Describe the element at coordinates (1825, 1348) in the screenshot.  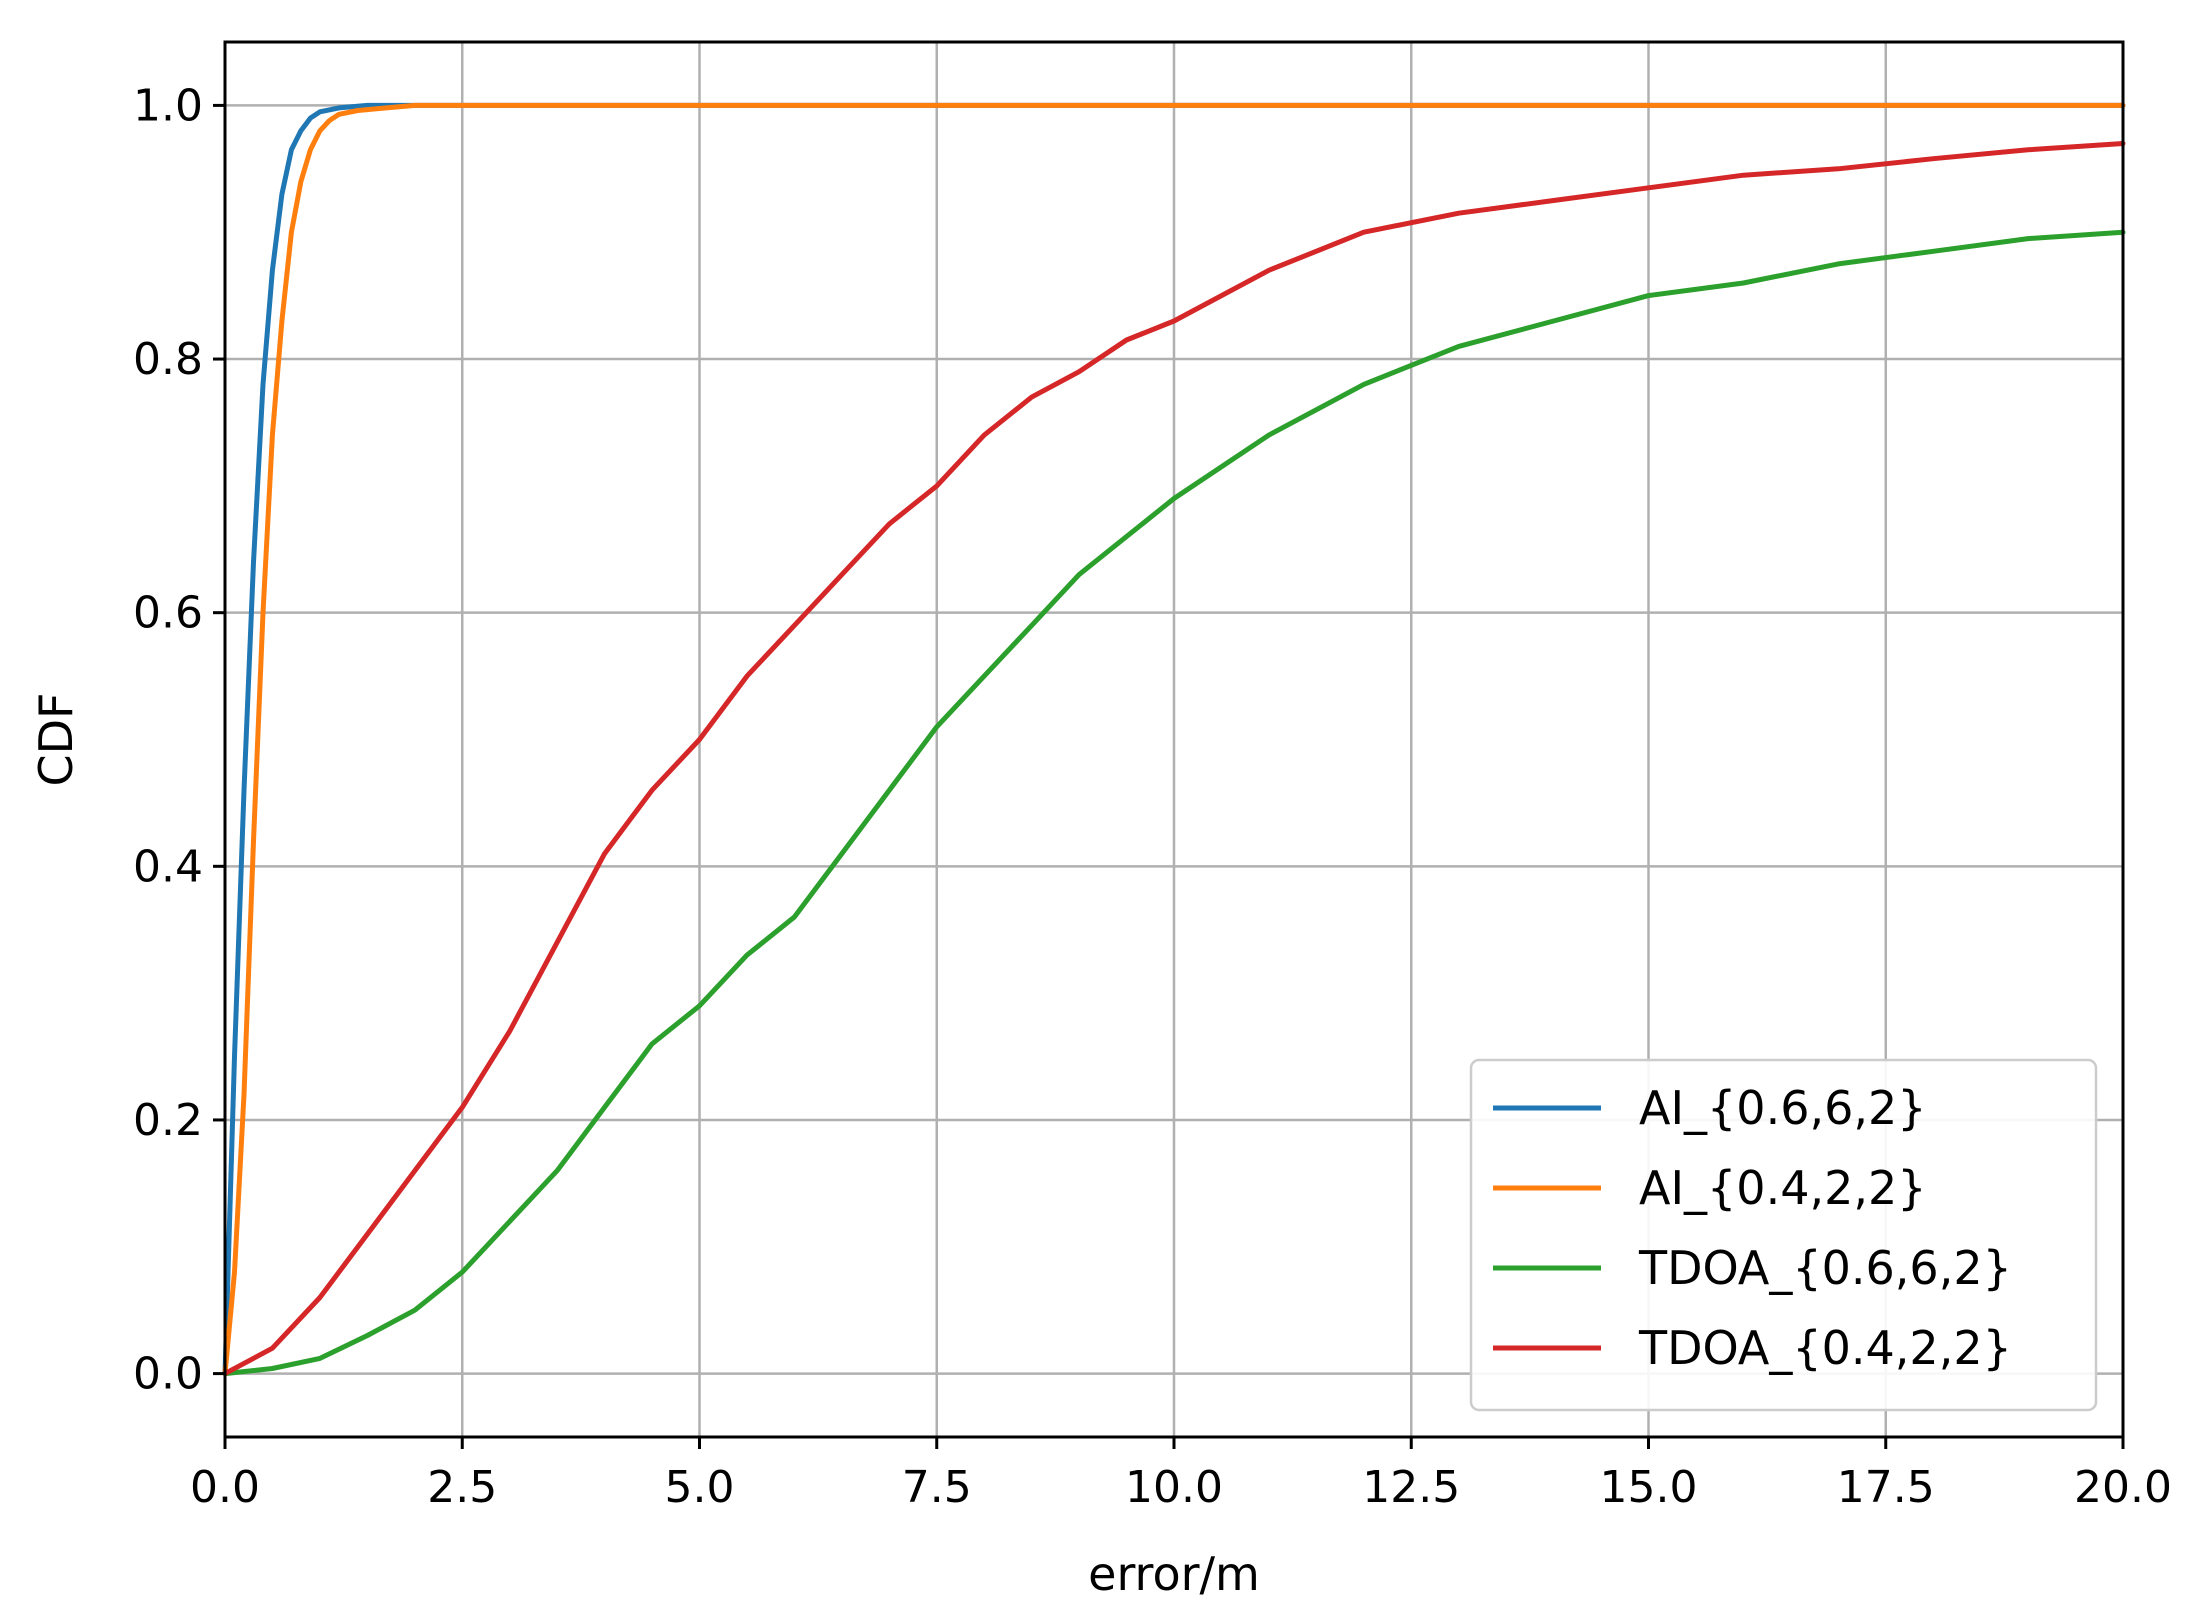
I see `legend-label: TDOA_{0.4,2,2}` at that location.